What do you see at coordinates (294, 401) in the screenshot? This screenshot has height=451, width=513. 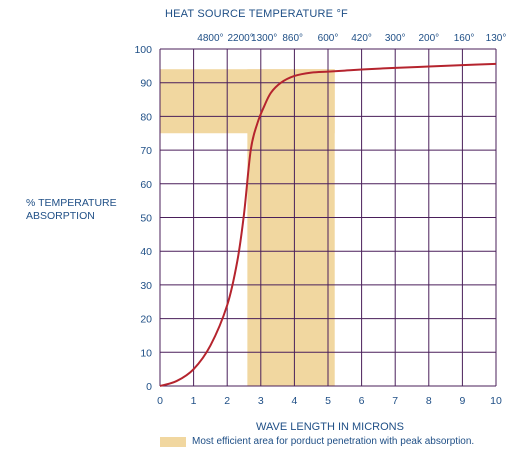 I see `x-tick-label: 4` at bounding box center [294, 401].